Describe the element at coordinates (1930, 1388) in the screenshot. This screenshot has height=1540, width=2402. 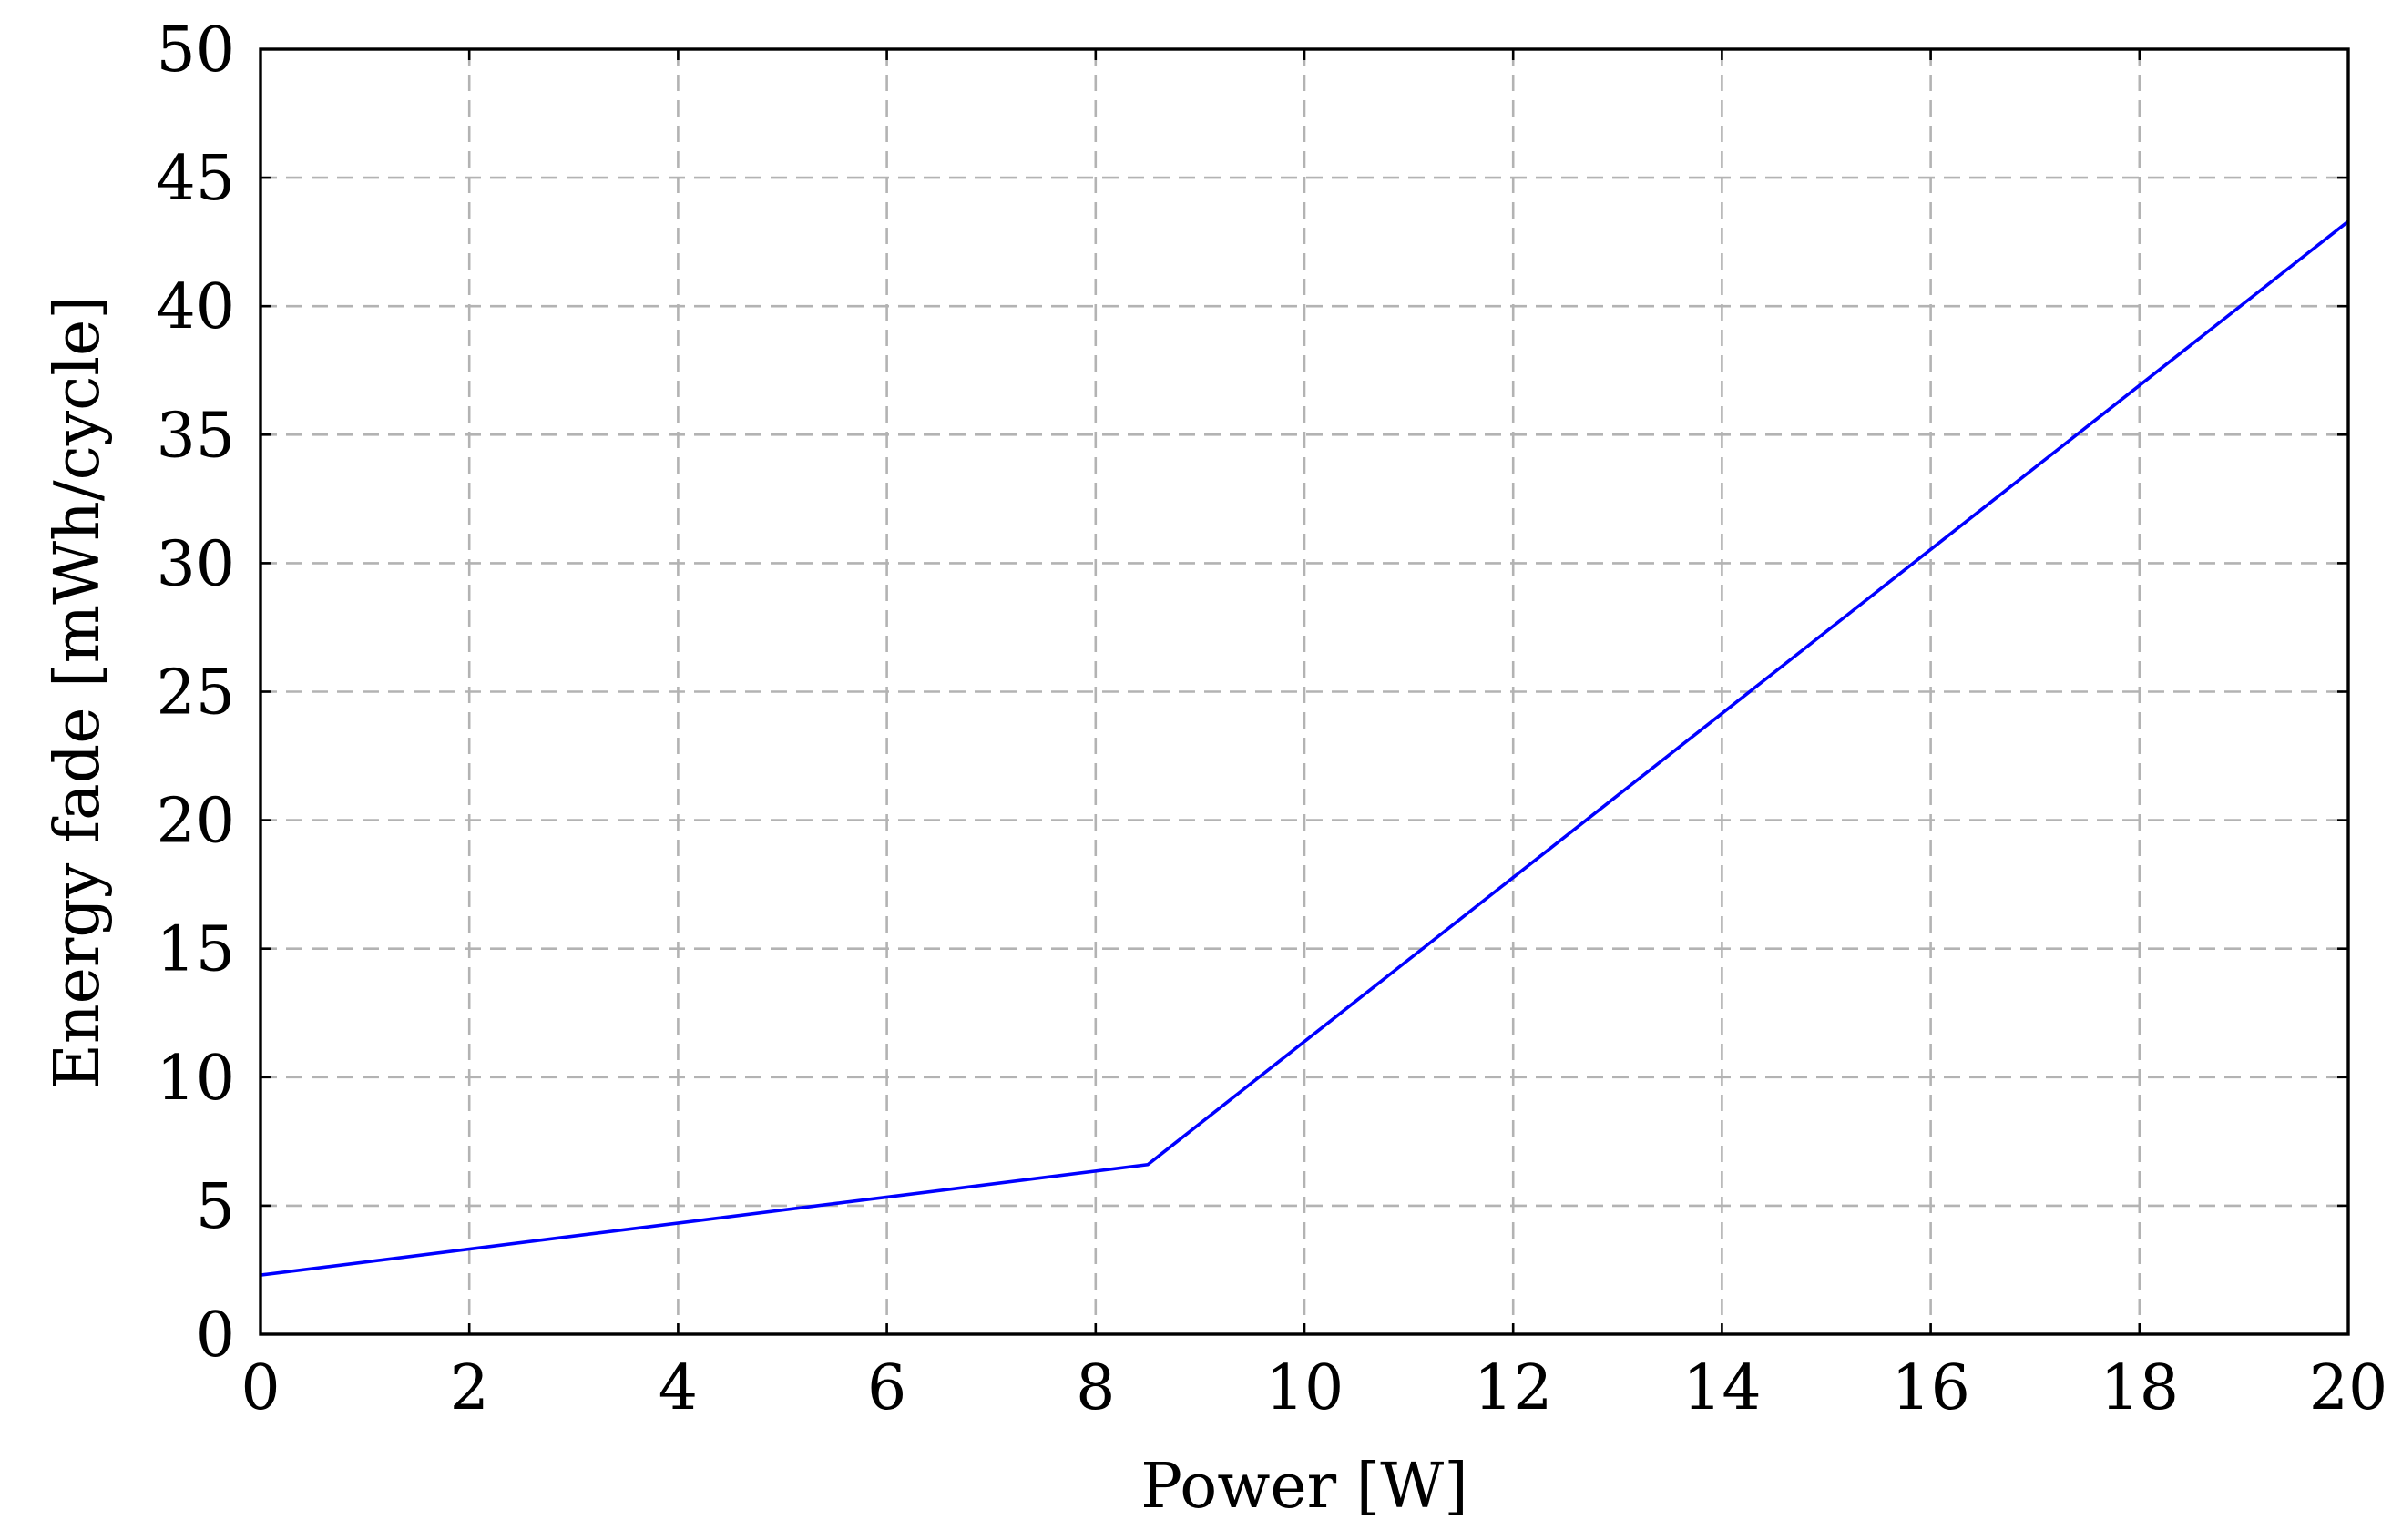
I see `x-tick-label: 16` at that location.